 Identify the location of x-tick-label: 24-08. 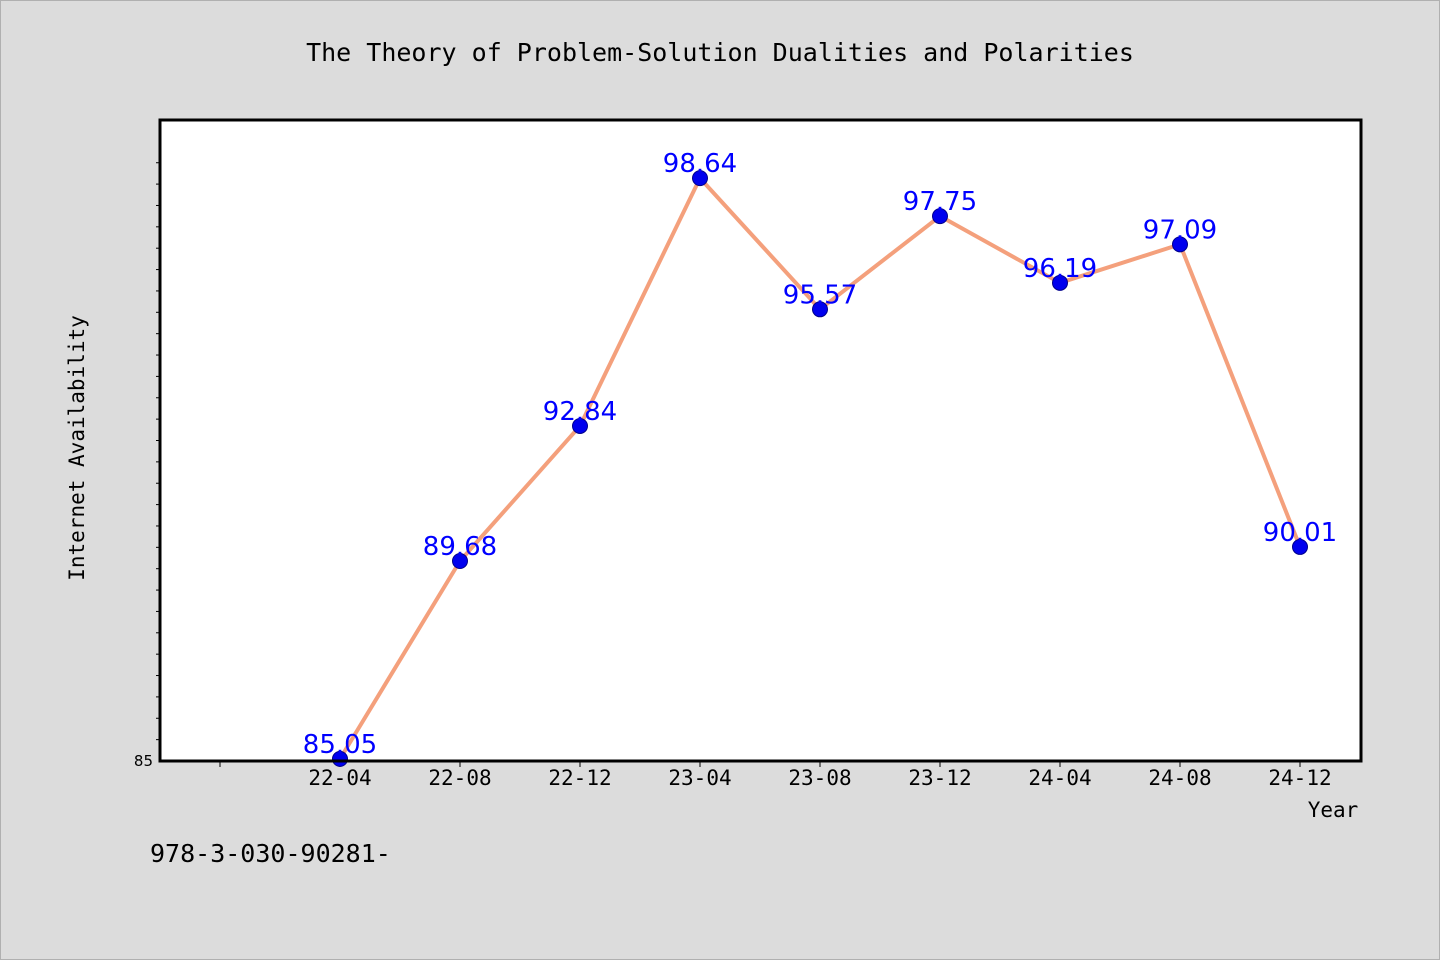
(1179, 778).